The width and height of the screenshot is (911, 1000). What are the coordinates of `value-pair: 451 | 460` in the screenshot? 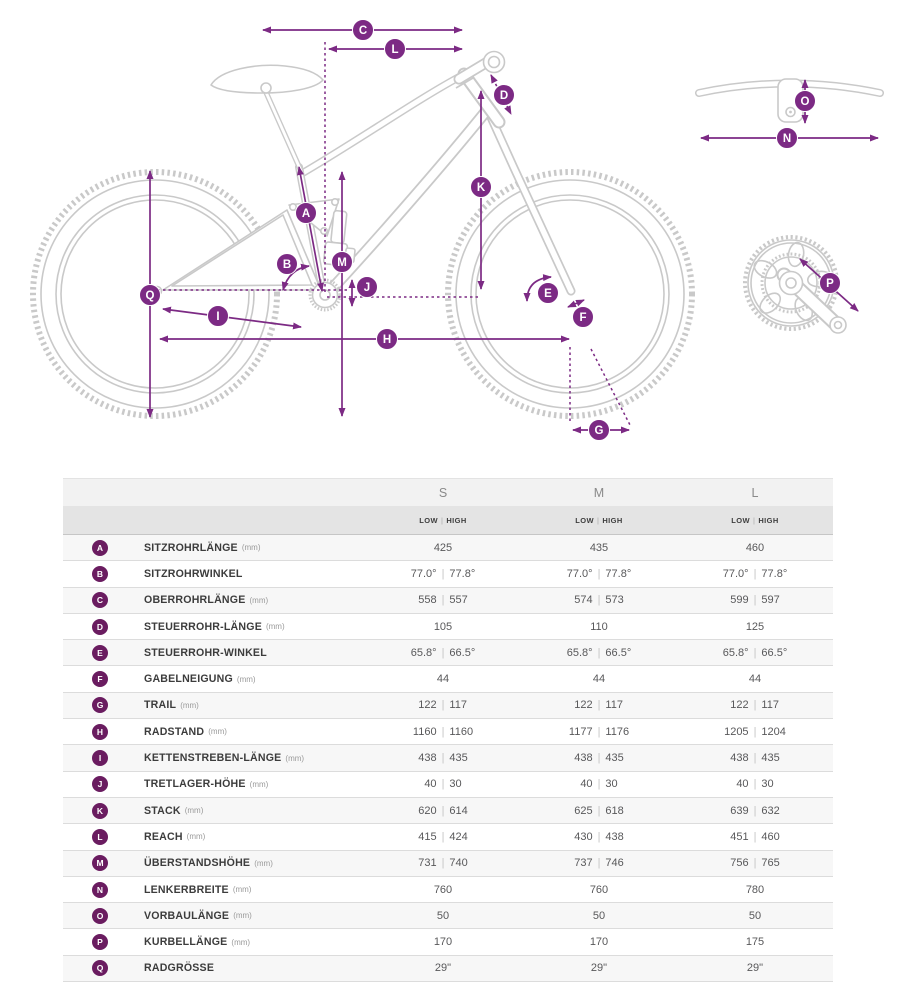 It's located at (755, 837).